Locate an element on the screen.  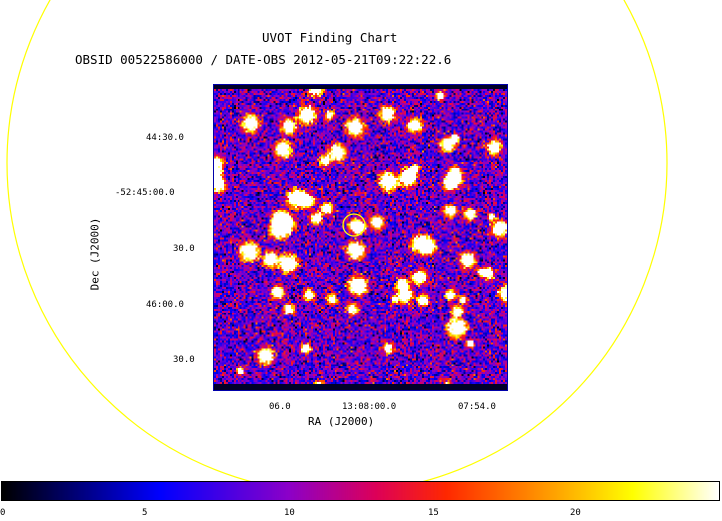
y-tick-label: 46:00.0 is located at coordinates (165, 305).